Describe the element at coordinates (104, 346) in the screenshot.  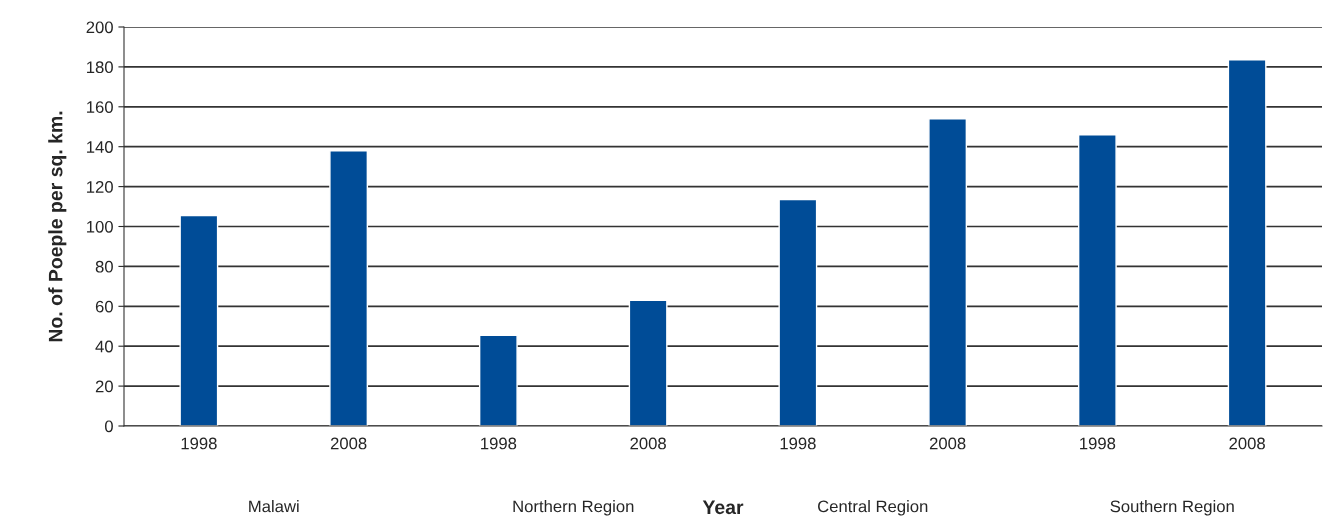
I see `y-tick-label: 40` at that location.